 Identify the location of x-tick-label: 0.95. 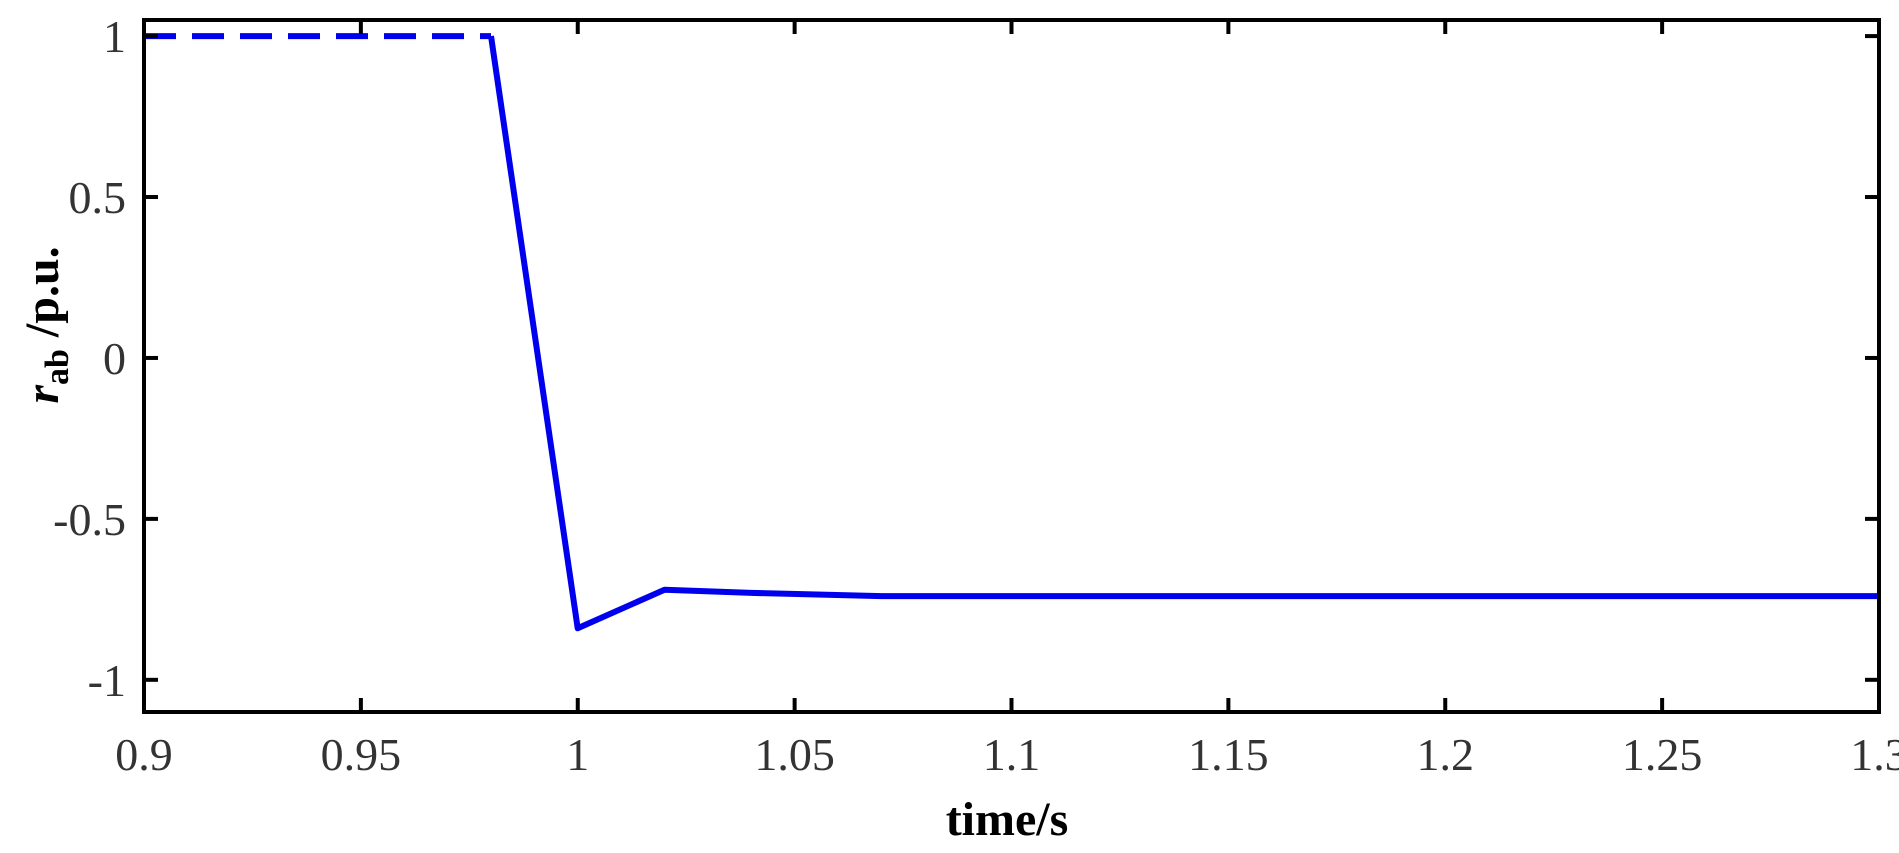
(361, 754).